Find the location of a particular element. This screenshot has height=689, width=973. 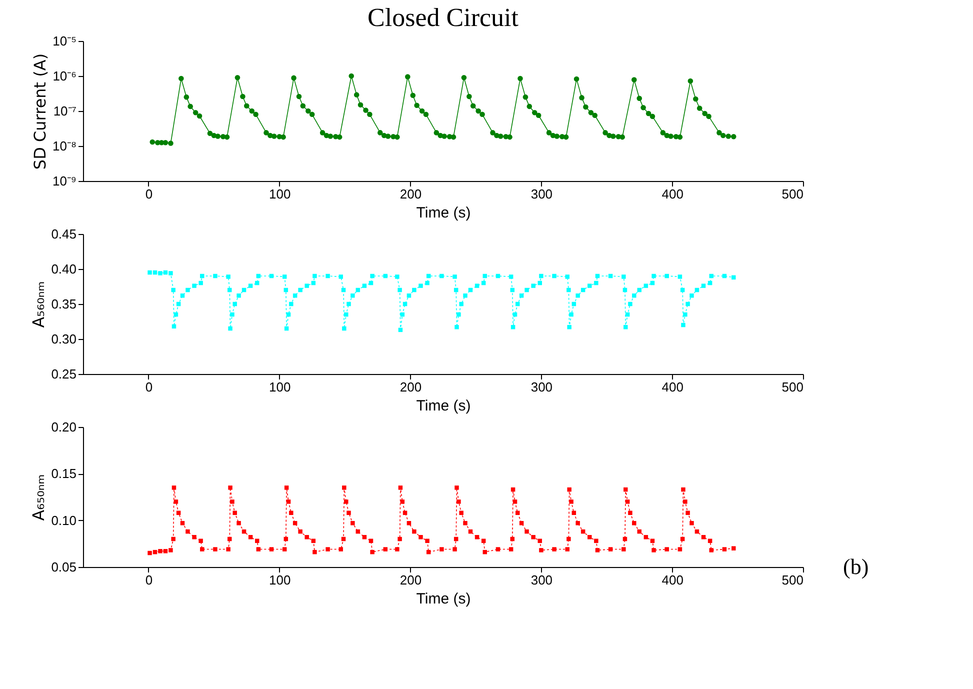

y-tick-label: 10⁻⁸ is located at coordinates (64, 146).